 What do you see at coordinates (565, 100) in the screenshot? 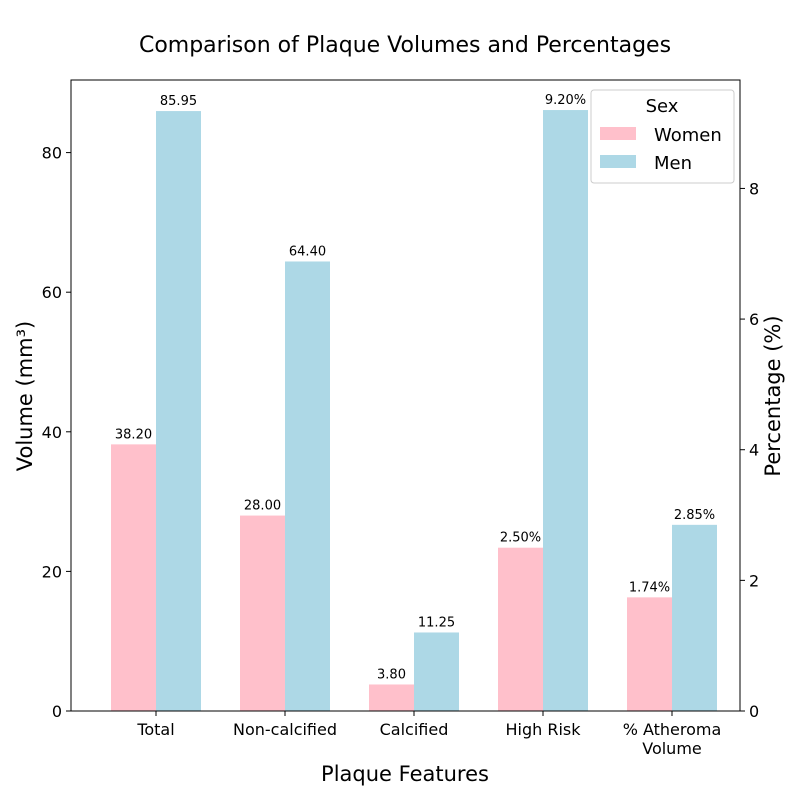
I see `data-label-men-3: 9.20%` at bounding box center [565, 100].